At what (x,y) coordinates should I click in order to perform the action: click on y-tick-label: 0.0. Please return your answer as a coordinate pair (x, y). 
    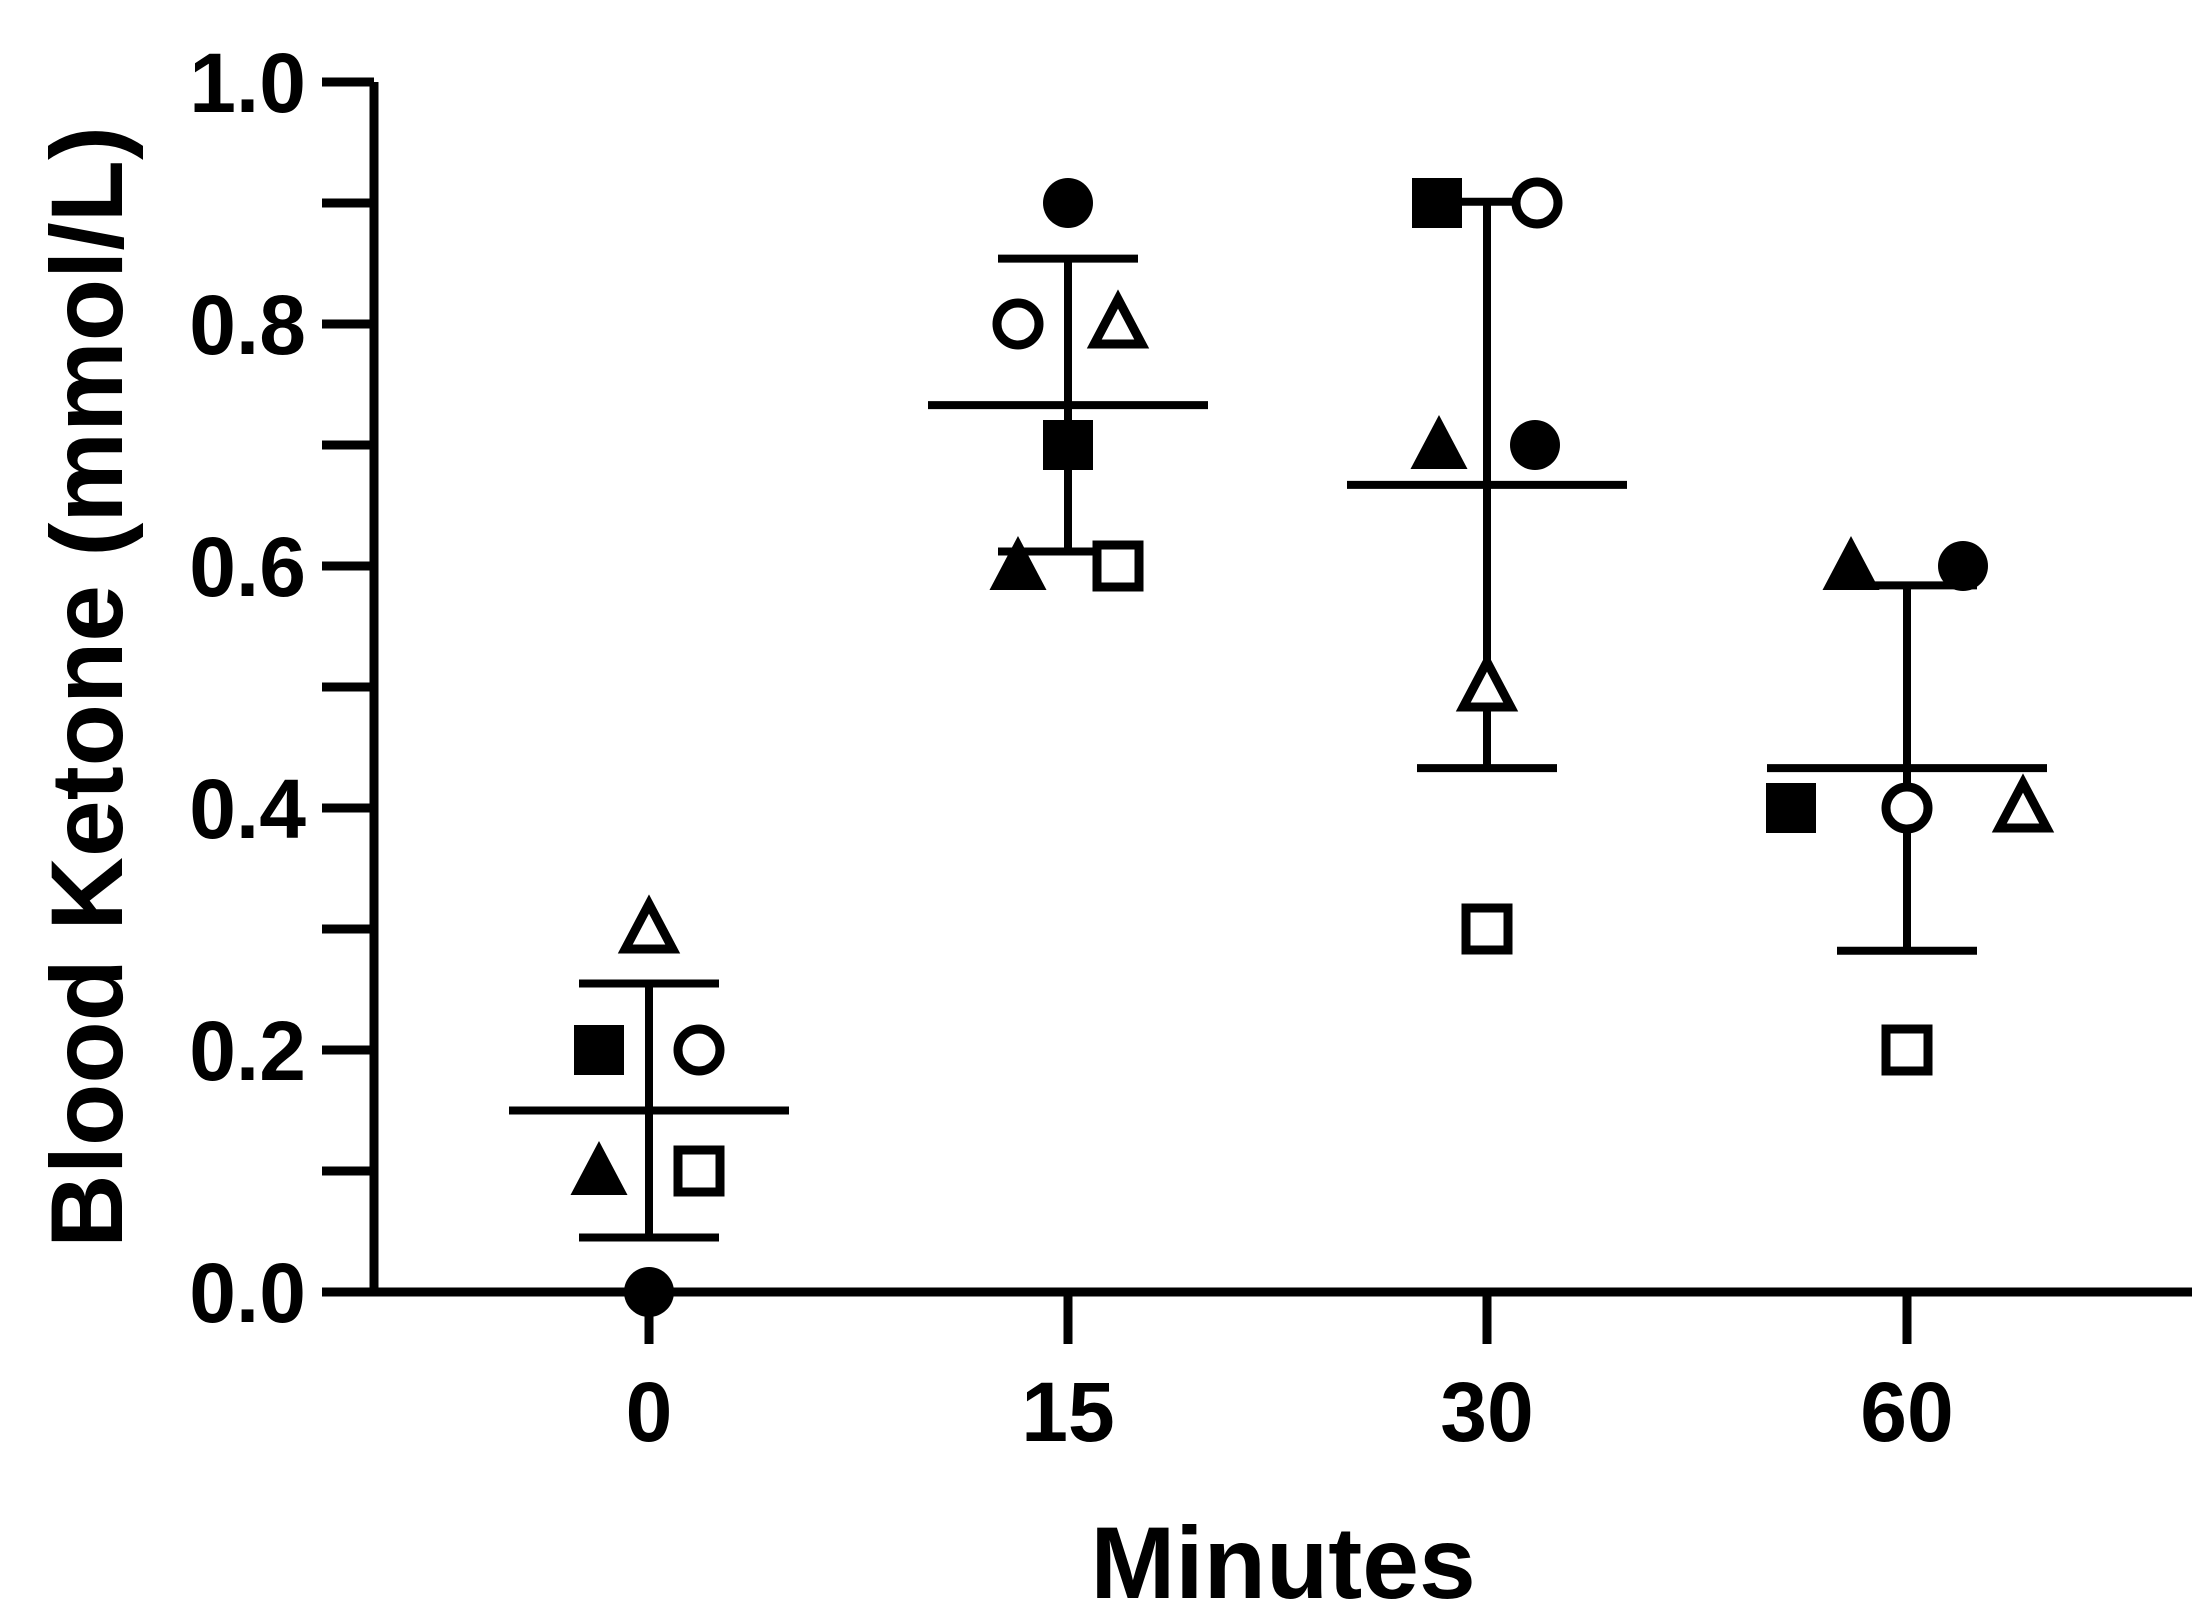
    Looking at the image, I should click on (247, 1293).